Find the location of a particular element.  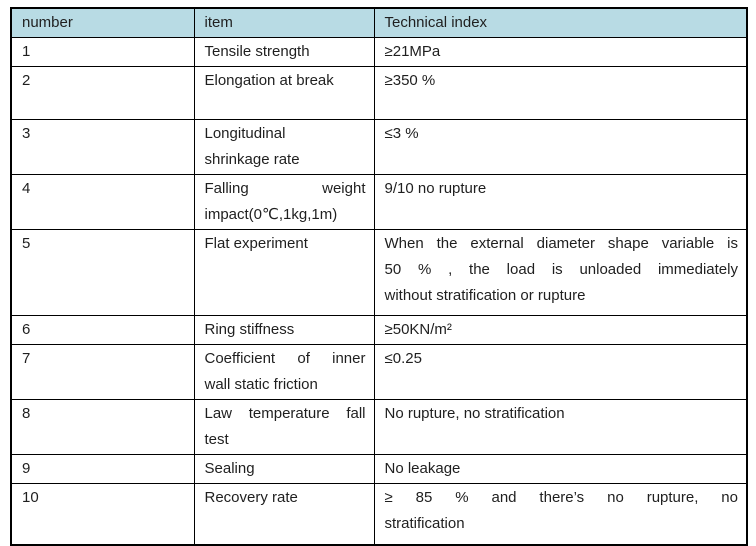

cell-index: 9/10 no rupture is located at coordinates (560, 202).